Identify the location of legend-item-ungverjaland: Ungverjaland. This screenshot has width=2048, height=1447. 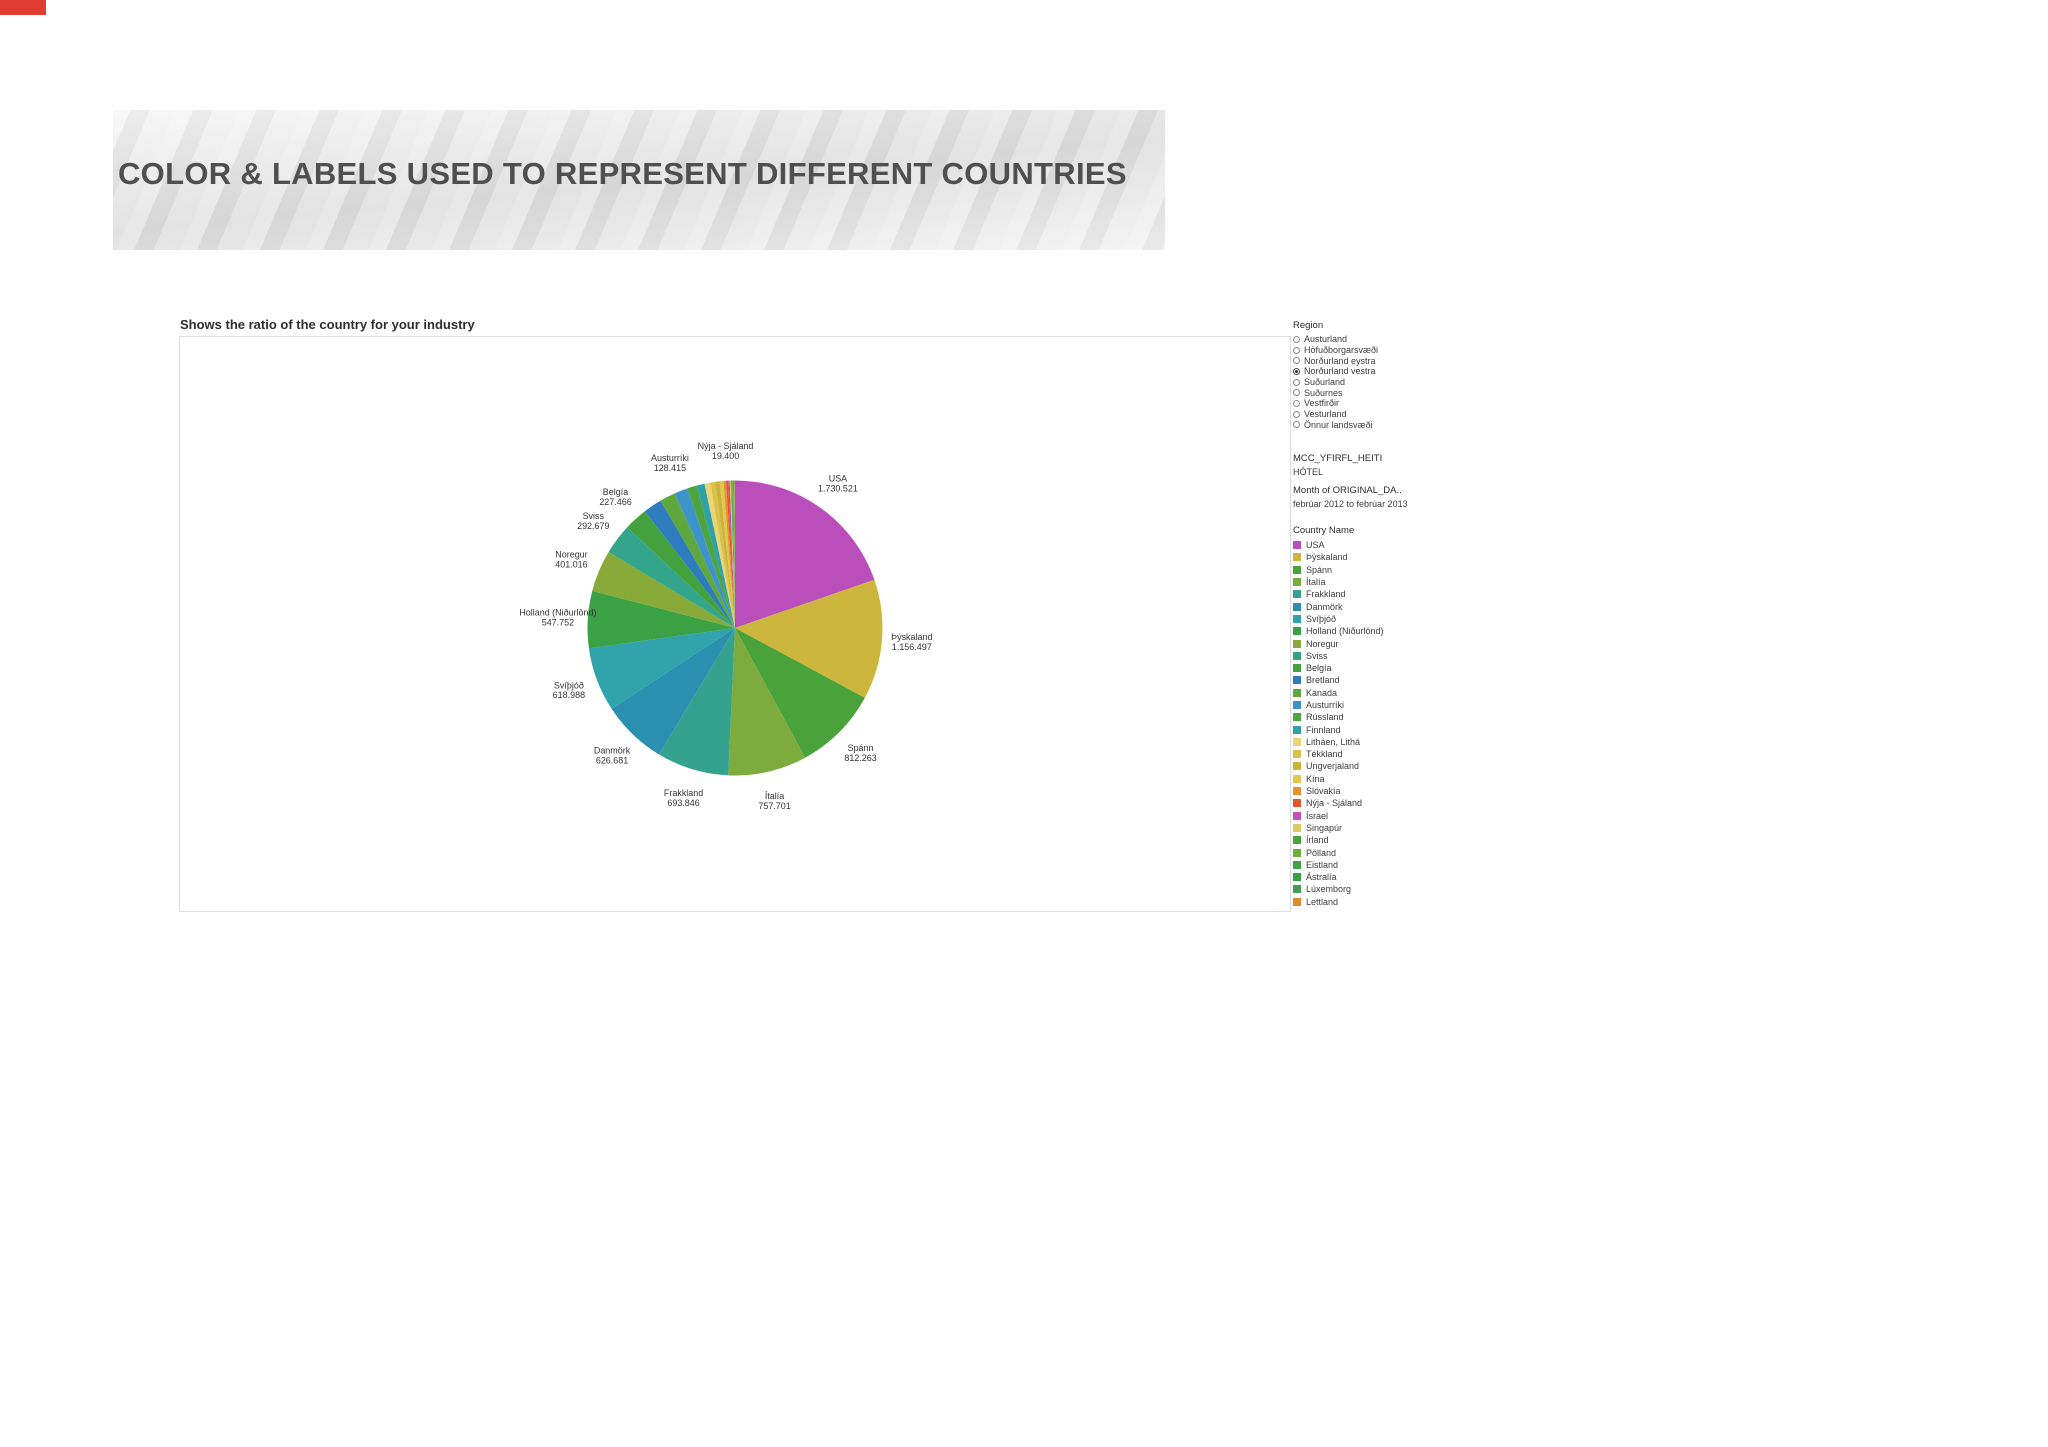
(1368, 766).